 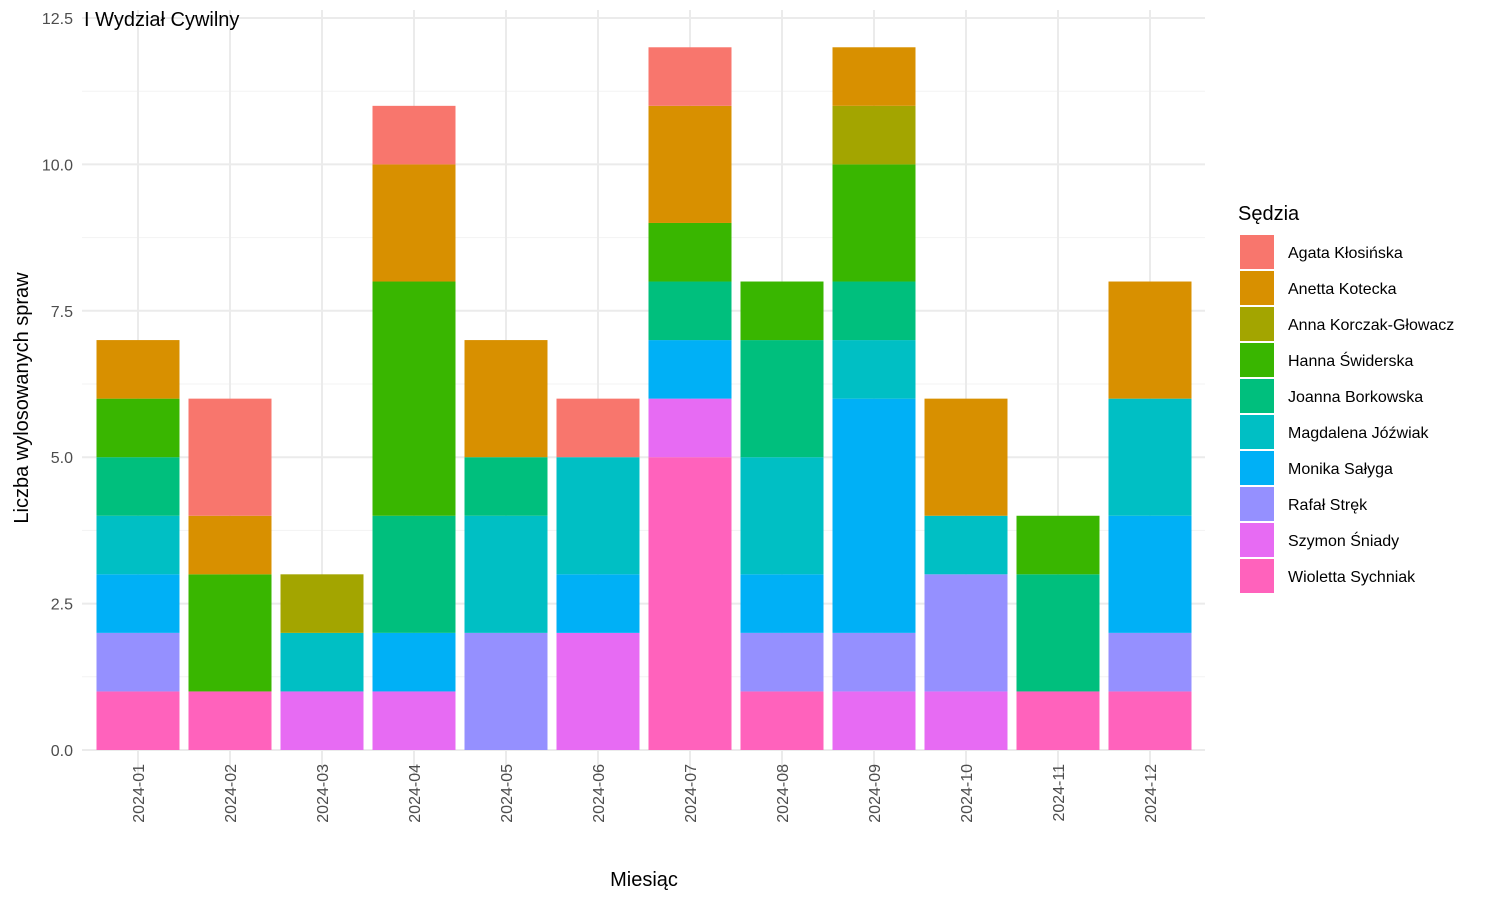 What do you see at coordinates (644, 880) in the screenshot?
I see `x-axis-title: Miesiąc` at bounding box center [644, 880].